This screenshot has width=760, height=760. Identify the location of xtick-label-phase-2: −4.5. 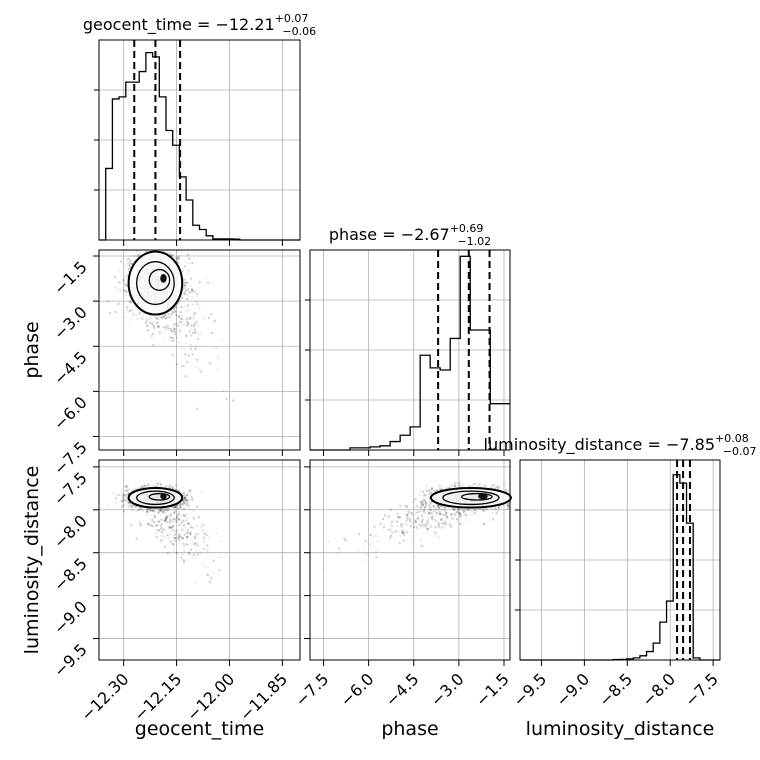
(402, 689).